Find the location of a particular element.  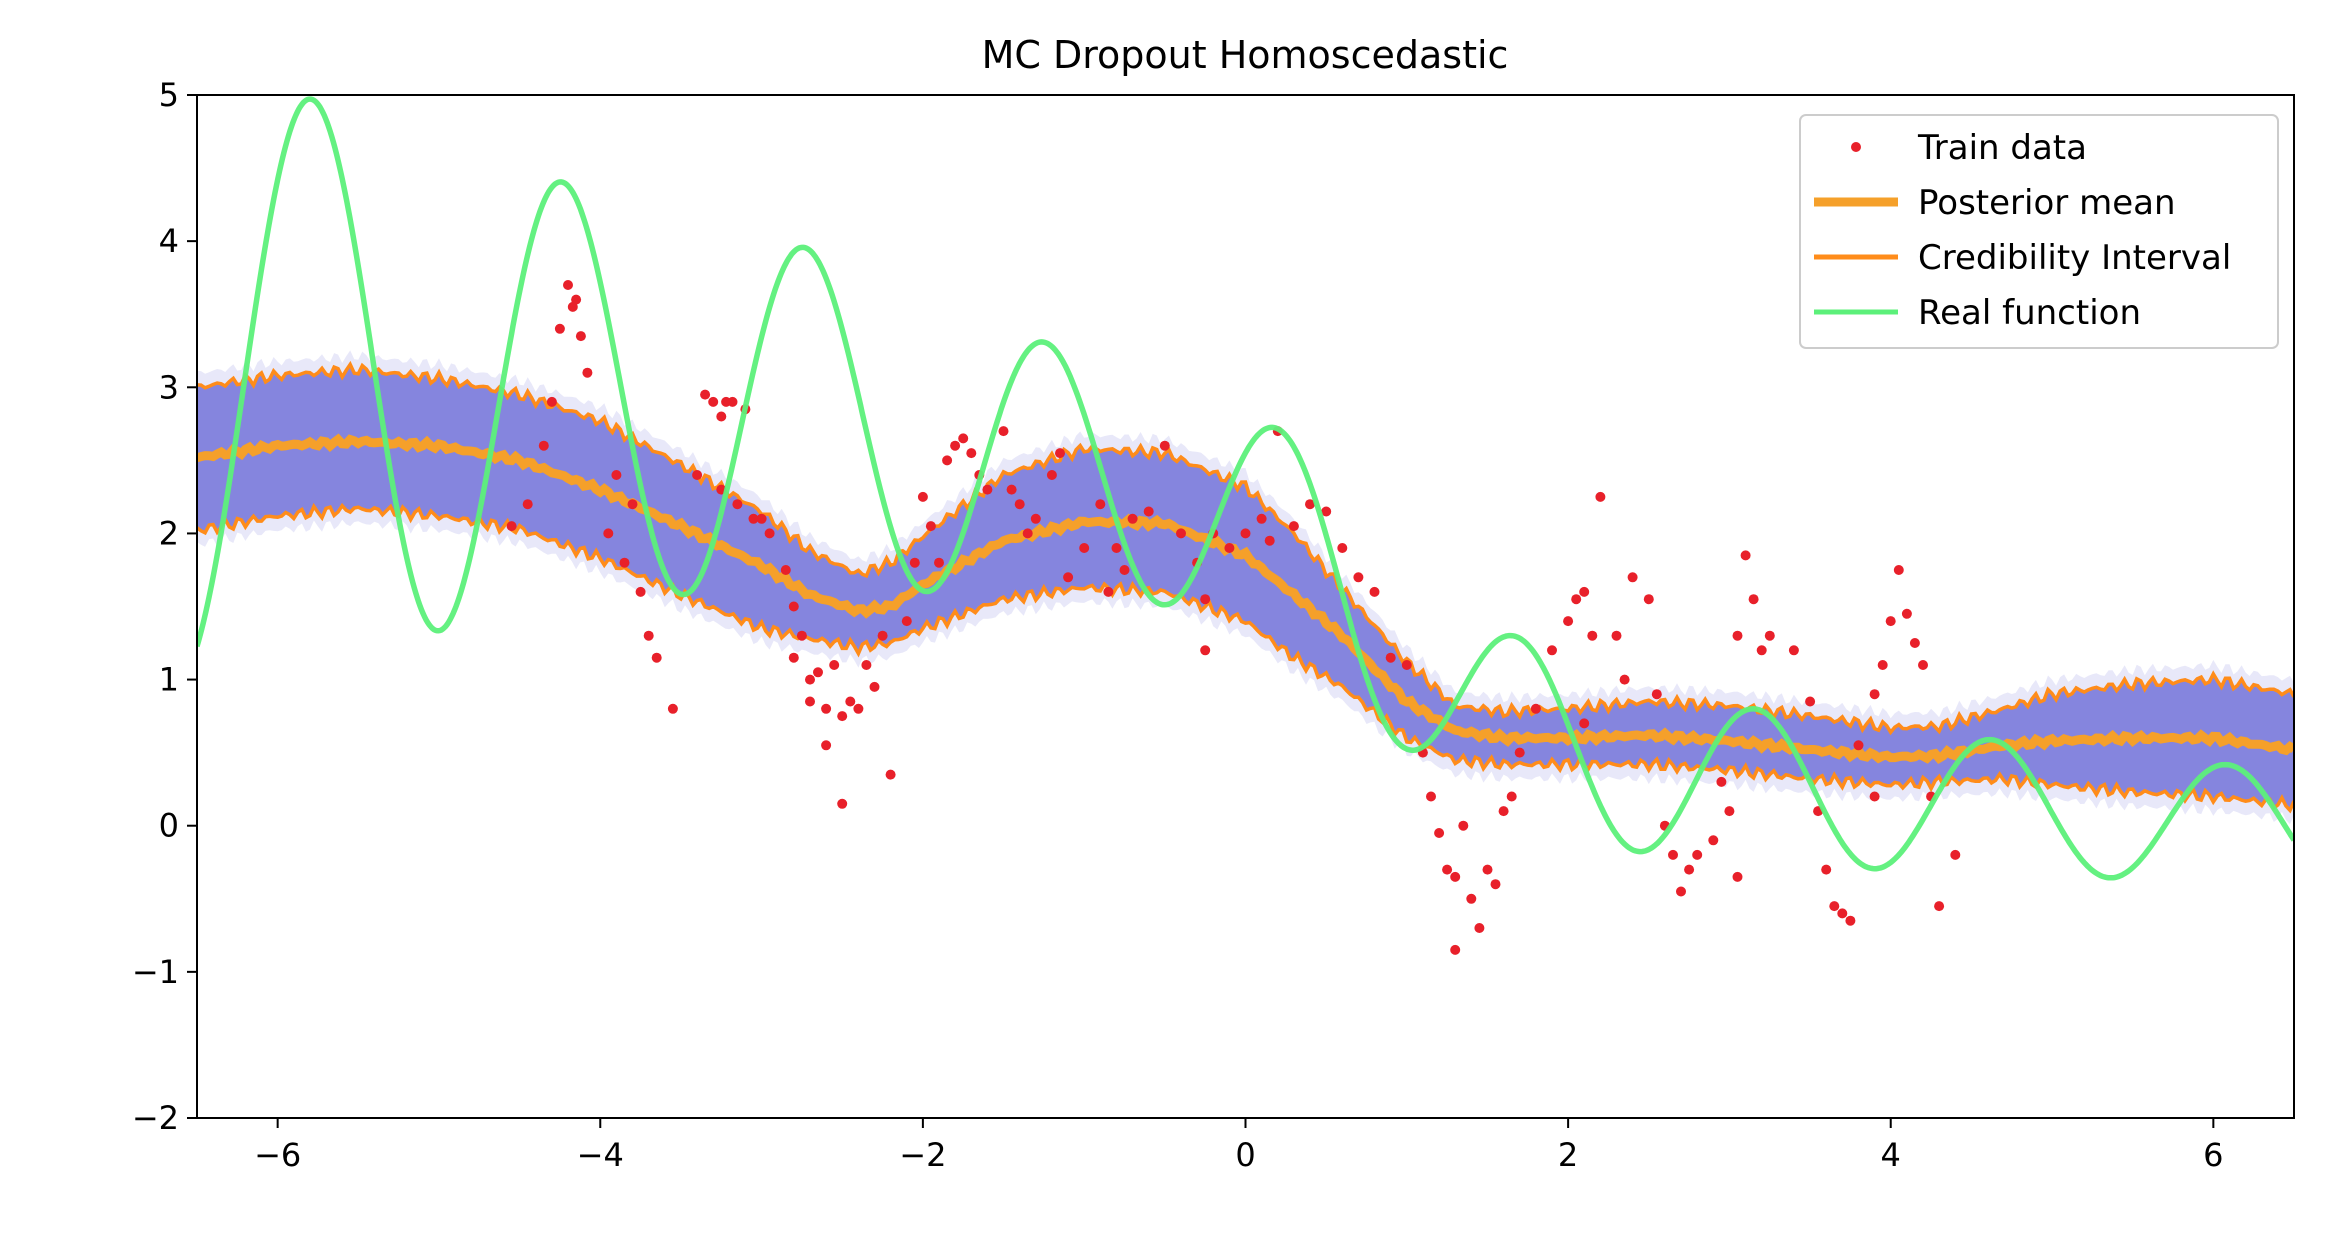

legend-label: Train data is located at coordinates (2002, 148).